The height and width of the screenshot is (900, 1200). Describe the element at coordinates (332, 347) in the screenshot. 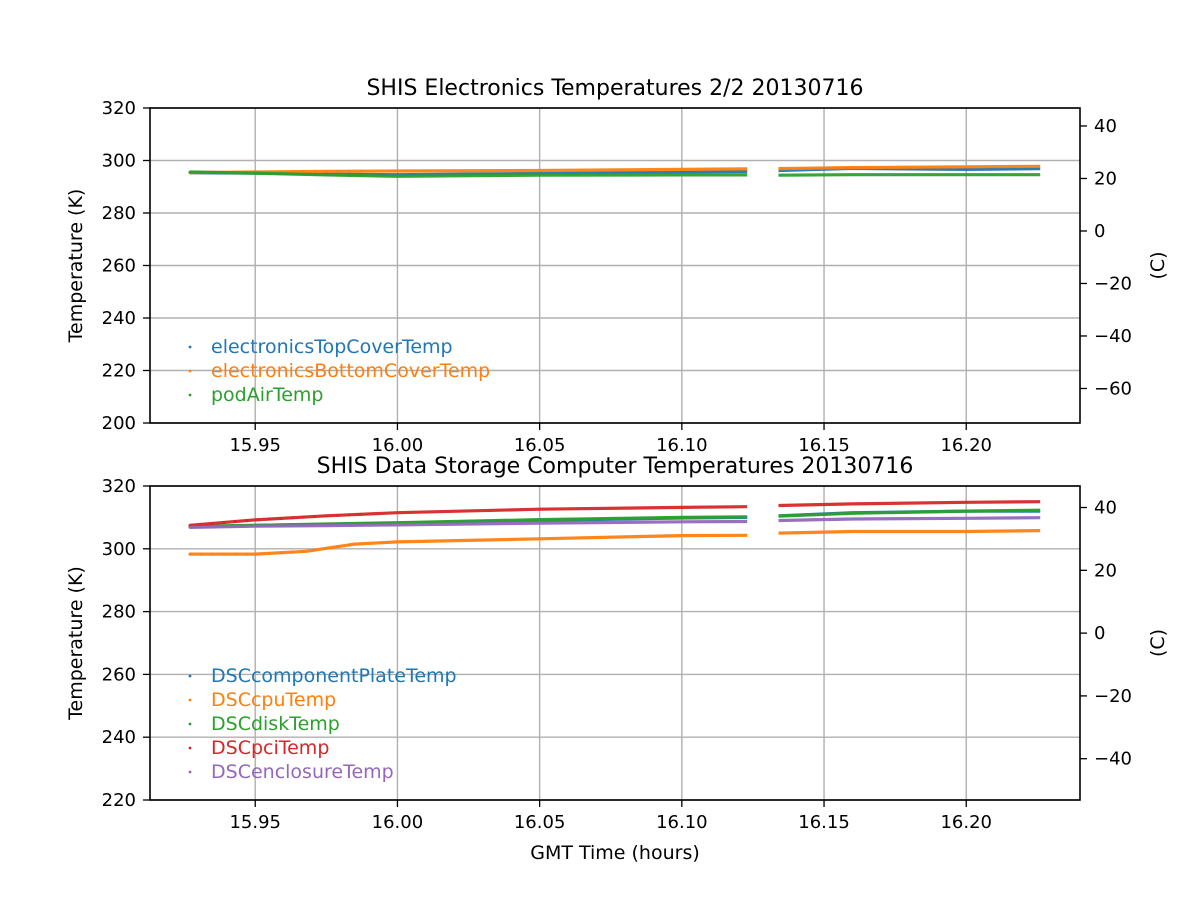

I see `legend-label: electronicsTopCoverTemp` at that location.